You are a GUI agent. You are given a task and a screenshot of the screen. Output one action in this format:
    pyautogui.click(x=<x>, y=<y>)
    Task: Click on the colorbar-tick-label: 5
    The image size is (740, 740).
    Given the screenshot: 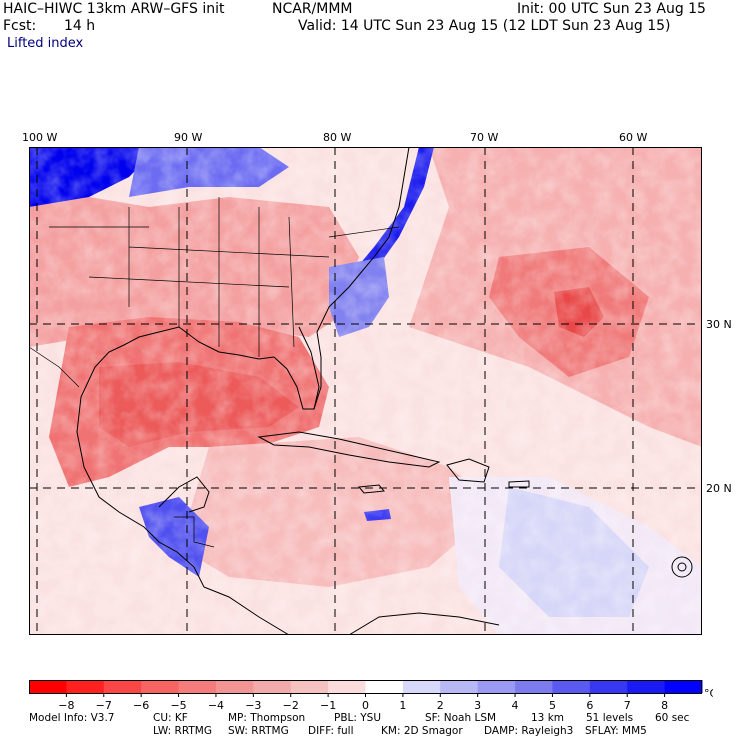 What is the action you would take?
    pyautogui.click(x=552, y=705)
    